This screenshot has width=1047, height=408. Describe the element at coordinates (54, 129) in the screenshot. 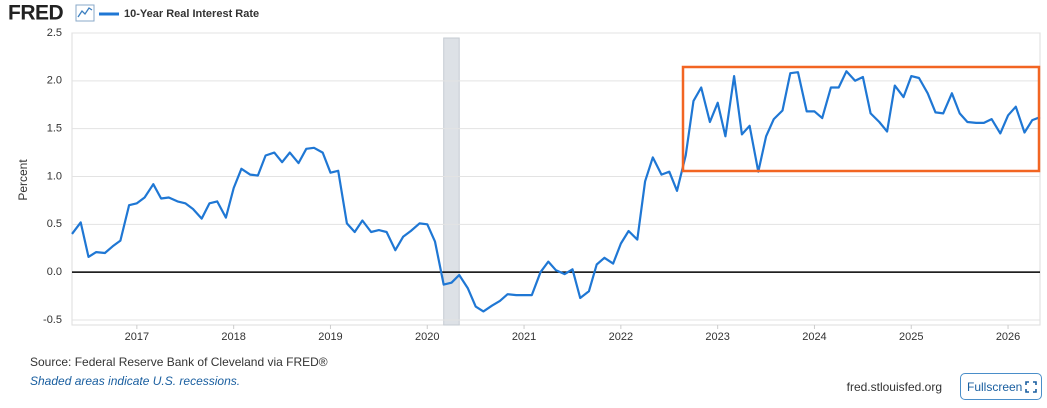

I see `y-tick-label: 1.5` at that location.